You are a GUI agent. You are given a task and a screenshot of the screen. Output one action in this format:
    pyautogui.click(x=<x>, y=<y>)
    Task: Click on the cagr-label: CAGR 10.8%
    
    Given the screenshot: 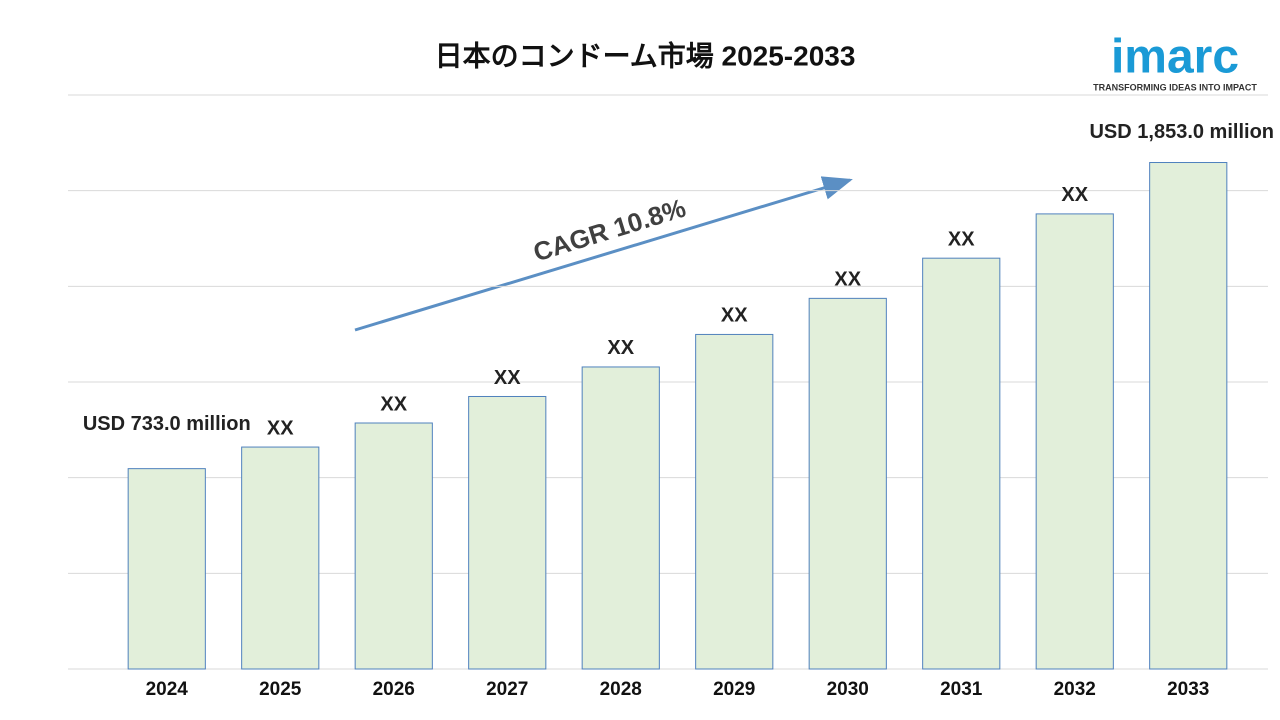 What is the action you would take?
    pyautogui.click(x=609, y=230)
    